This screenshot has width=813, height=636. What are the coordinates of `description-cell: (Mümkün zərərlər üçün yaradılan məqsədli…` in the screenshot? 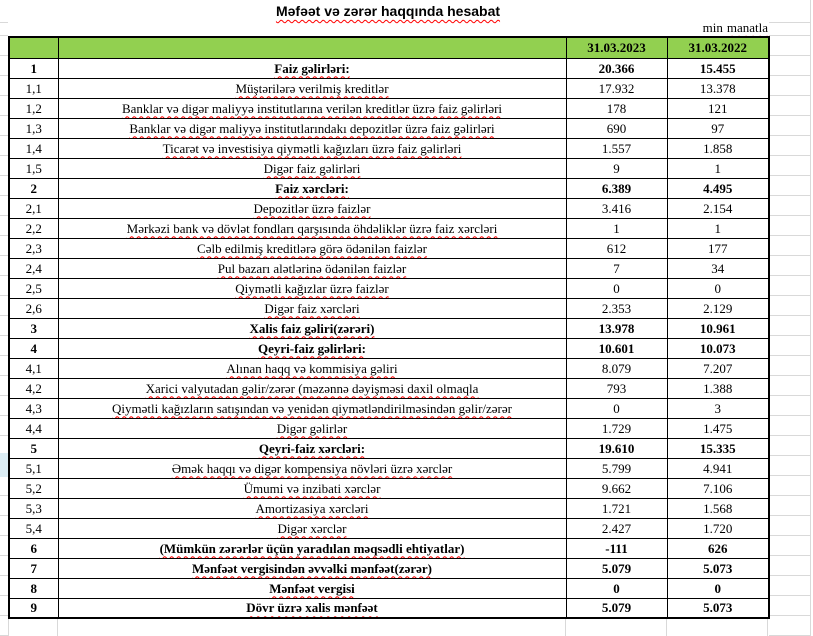 It's located at (312, 548).